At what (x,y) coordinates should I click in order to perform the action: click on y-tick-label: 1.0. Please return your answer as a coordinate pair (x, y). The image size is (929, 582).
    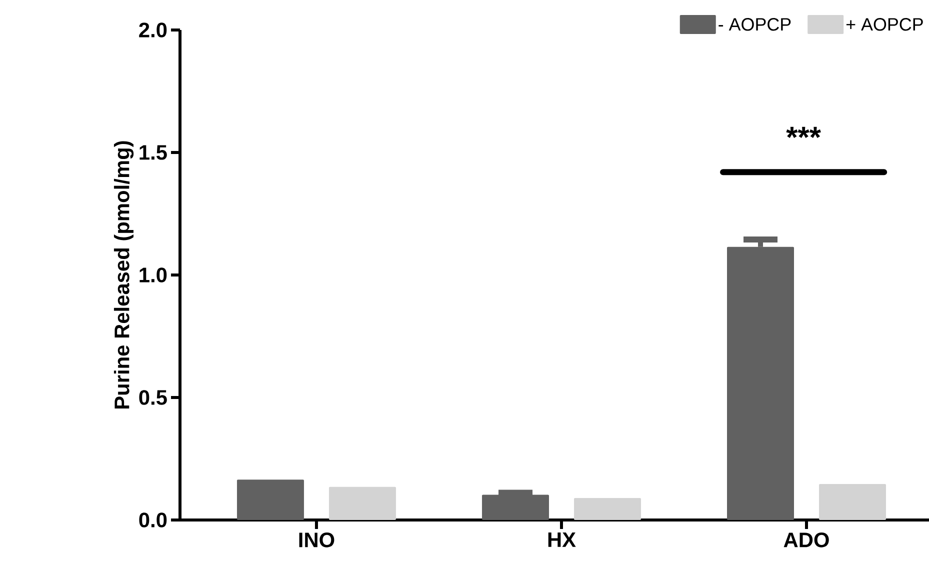
    Looking at the image, I should click on (153, 275).